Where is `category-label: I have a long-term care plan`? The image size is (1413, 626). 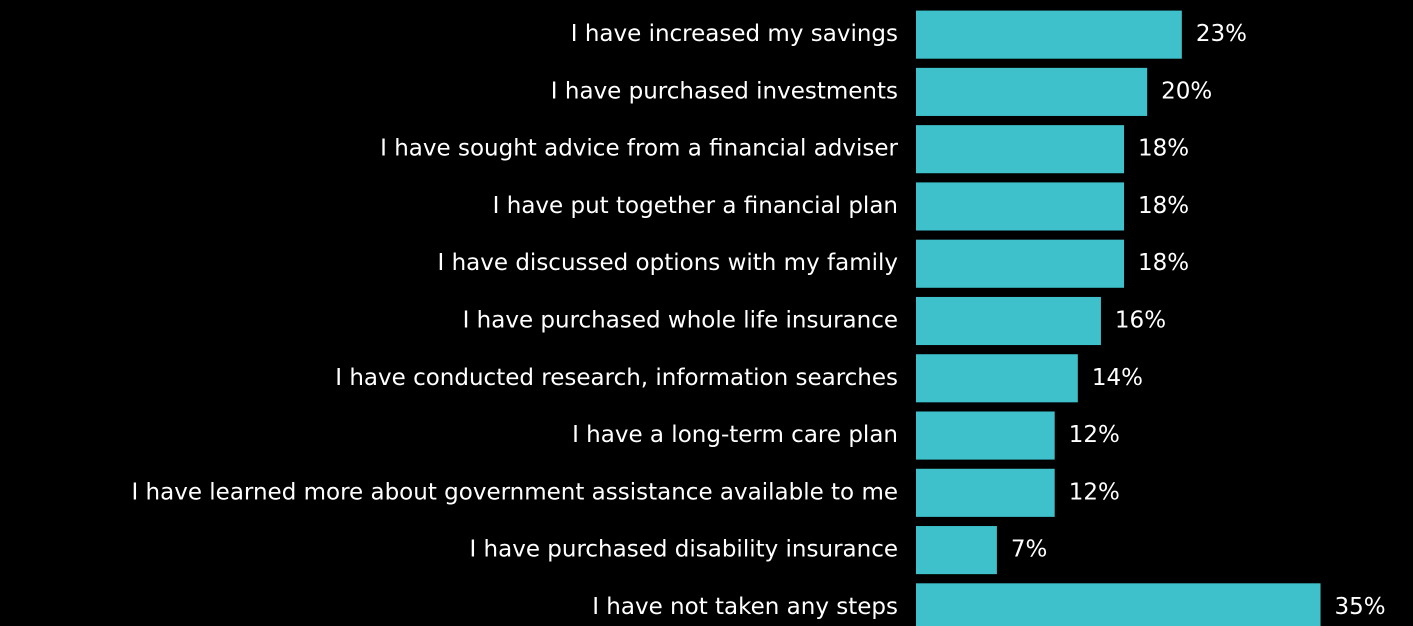
category-label: I have a long-term care plan is located at coordinates (735, 435).